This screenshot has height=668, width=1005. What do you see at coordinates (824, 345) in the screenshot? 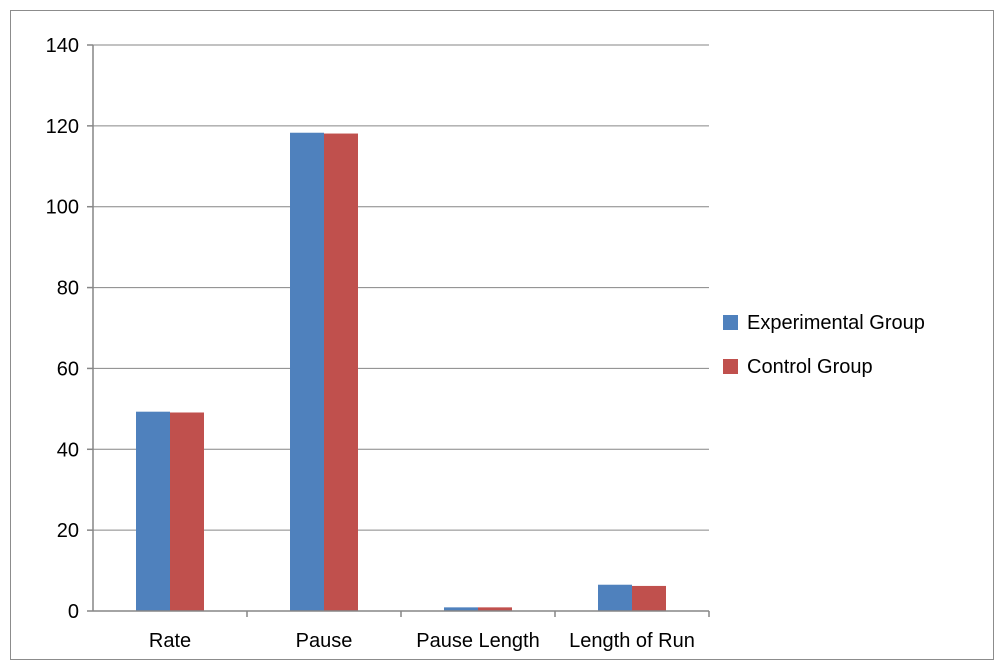
I see `legend: Experimental Group Control Group` at bounding box center [824, 345].